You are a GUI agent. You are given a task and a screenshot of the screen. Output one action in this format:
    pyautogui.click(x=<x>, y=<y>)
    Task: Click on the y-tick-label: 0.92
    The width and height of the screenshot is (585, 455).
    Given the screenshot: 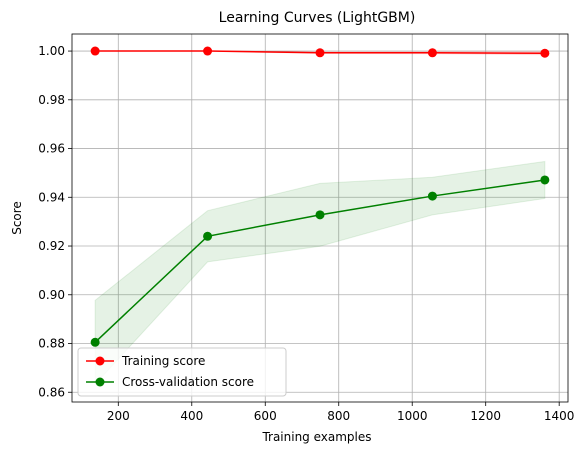 What is the action you would take?
    pyautogui.click(x=51, y=246)
    